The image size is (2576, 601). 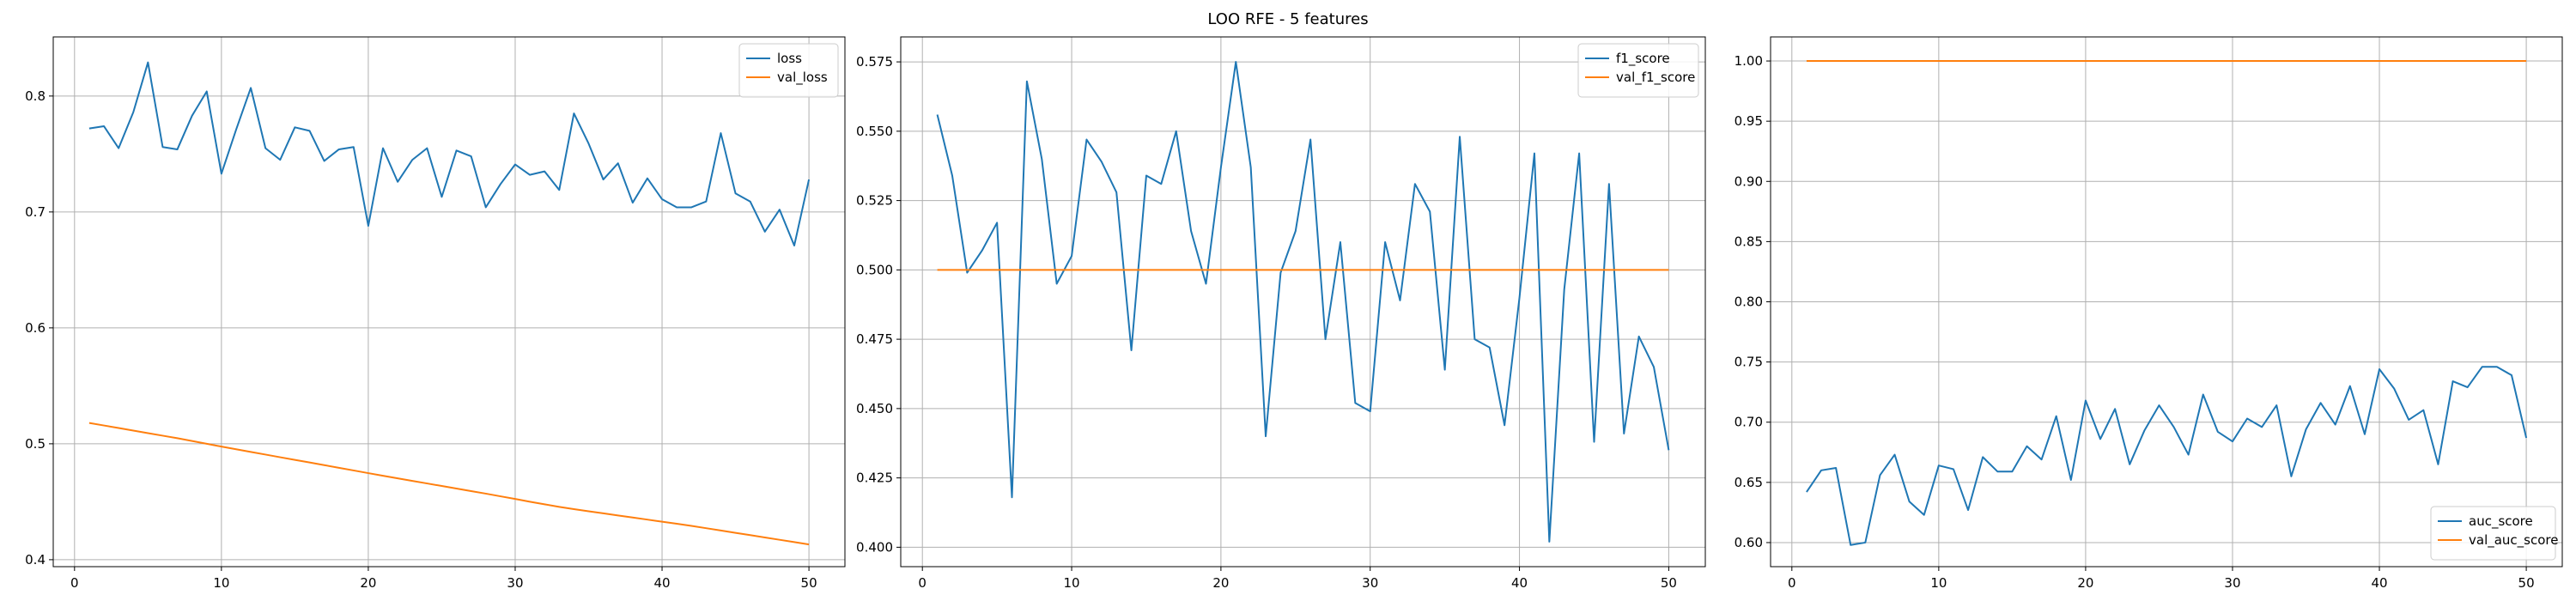 I want to click on y-tick-label: 0.450, so click(x=874, y=408).